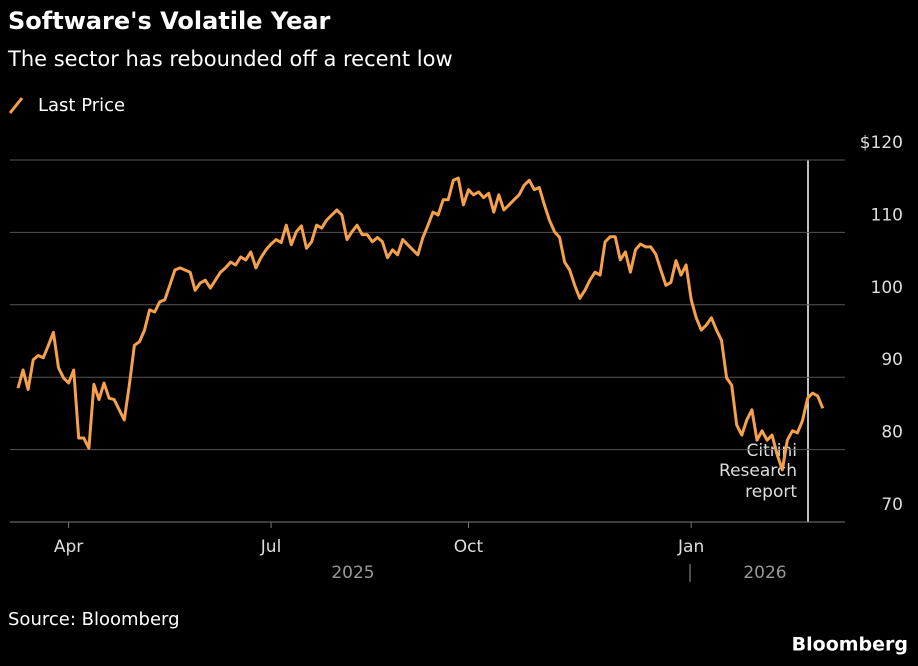 This screenshot has height=666, width=918. I want to click on annotation: Citrini, so click(772, 451).